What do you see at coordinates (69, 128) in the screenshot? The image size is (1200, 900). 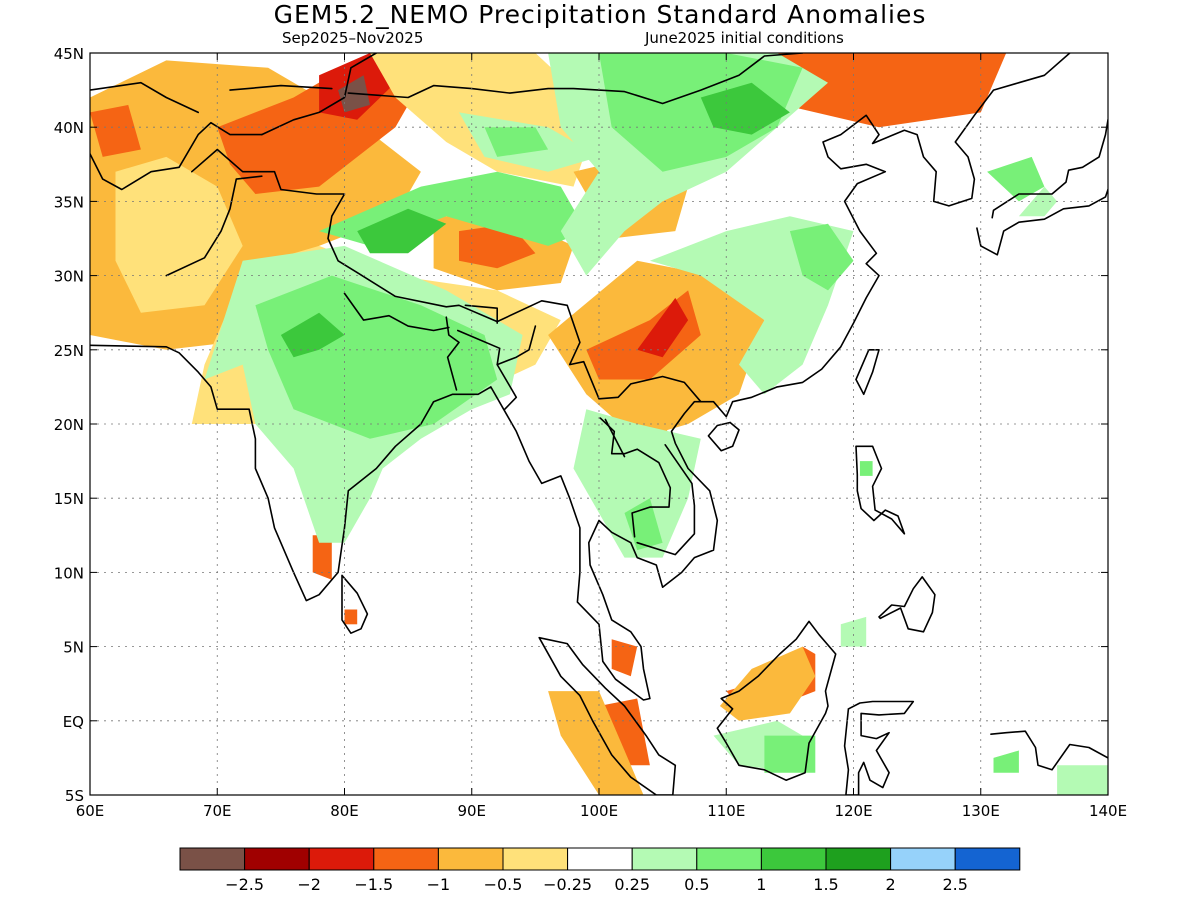 I see `lat-tick-label: 40N` at bounding box center [69, 128].